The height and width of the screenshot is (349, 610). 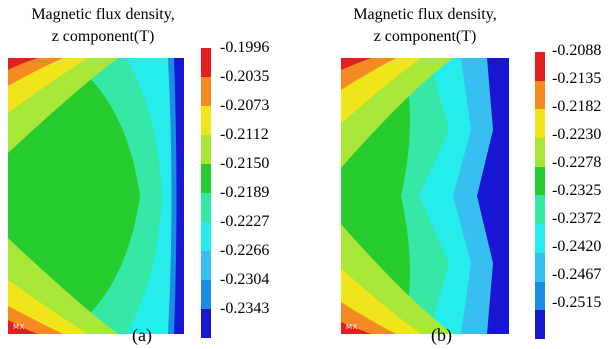 I want to click on colorbar-label: -0.2073, so click(x=245, y=105).